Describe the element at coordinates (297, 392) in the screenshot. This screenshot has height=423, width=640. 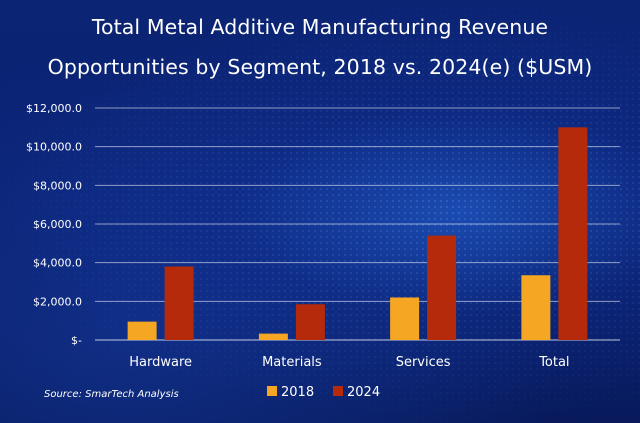
I see `legend-label-2018: 2018` at that location.